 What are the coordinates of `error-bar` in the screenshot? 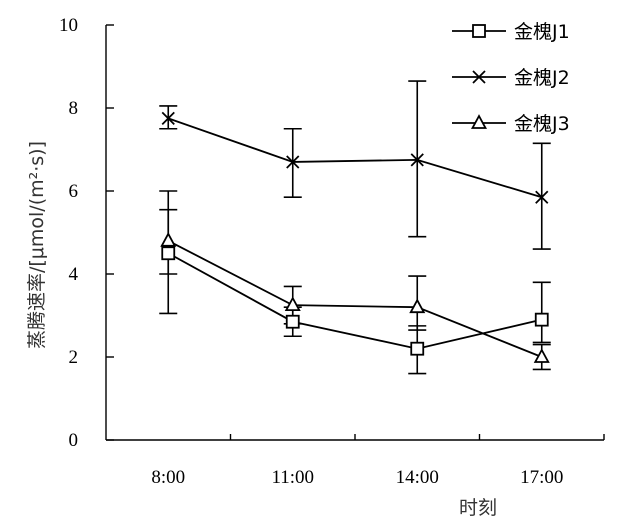 It's located at (541, 312).